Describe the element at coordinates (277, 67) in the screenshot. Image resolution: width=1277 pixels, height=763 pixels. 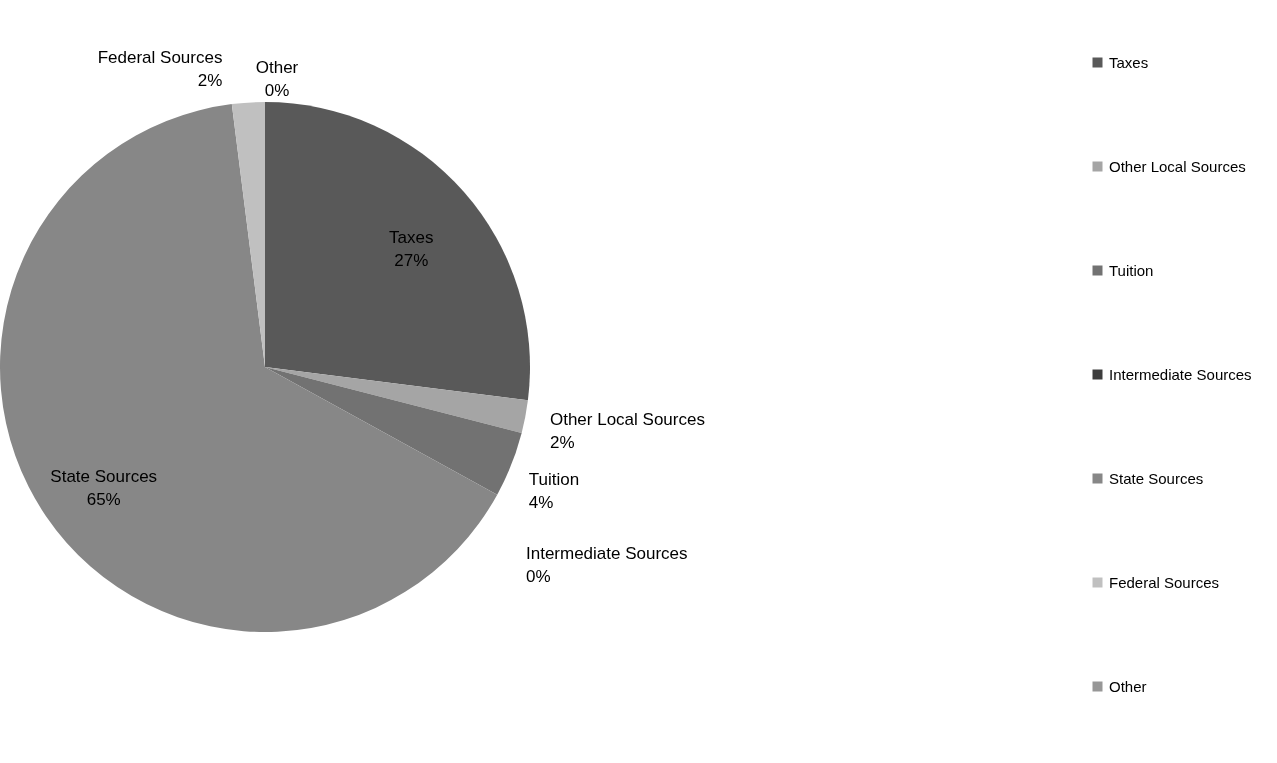
I see `category-label: Other` at that location.